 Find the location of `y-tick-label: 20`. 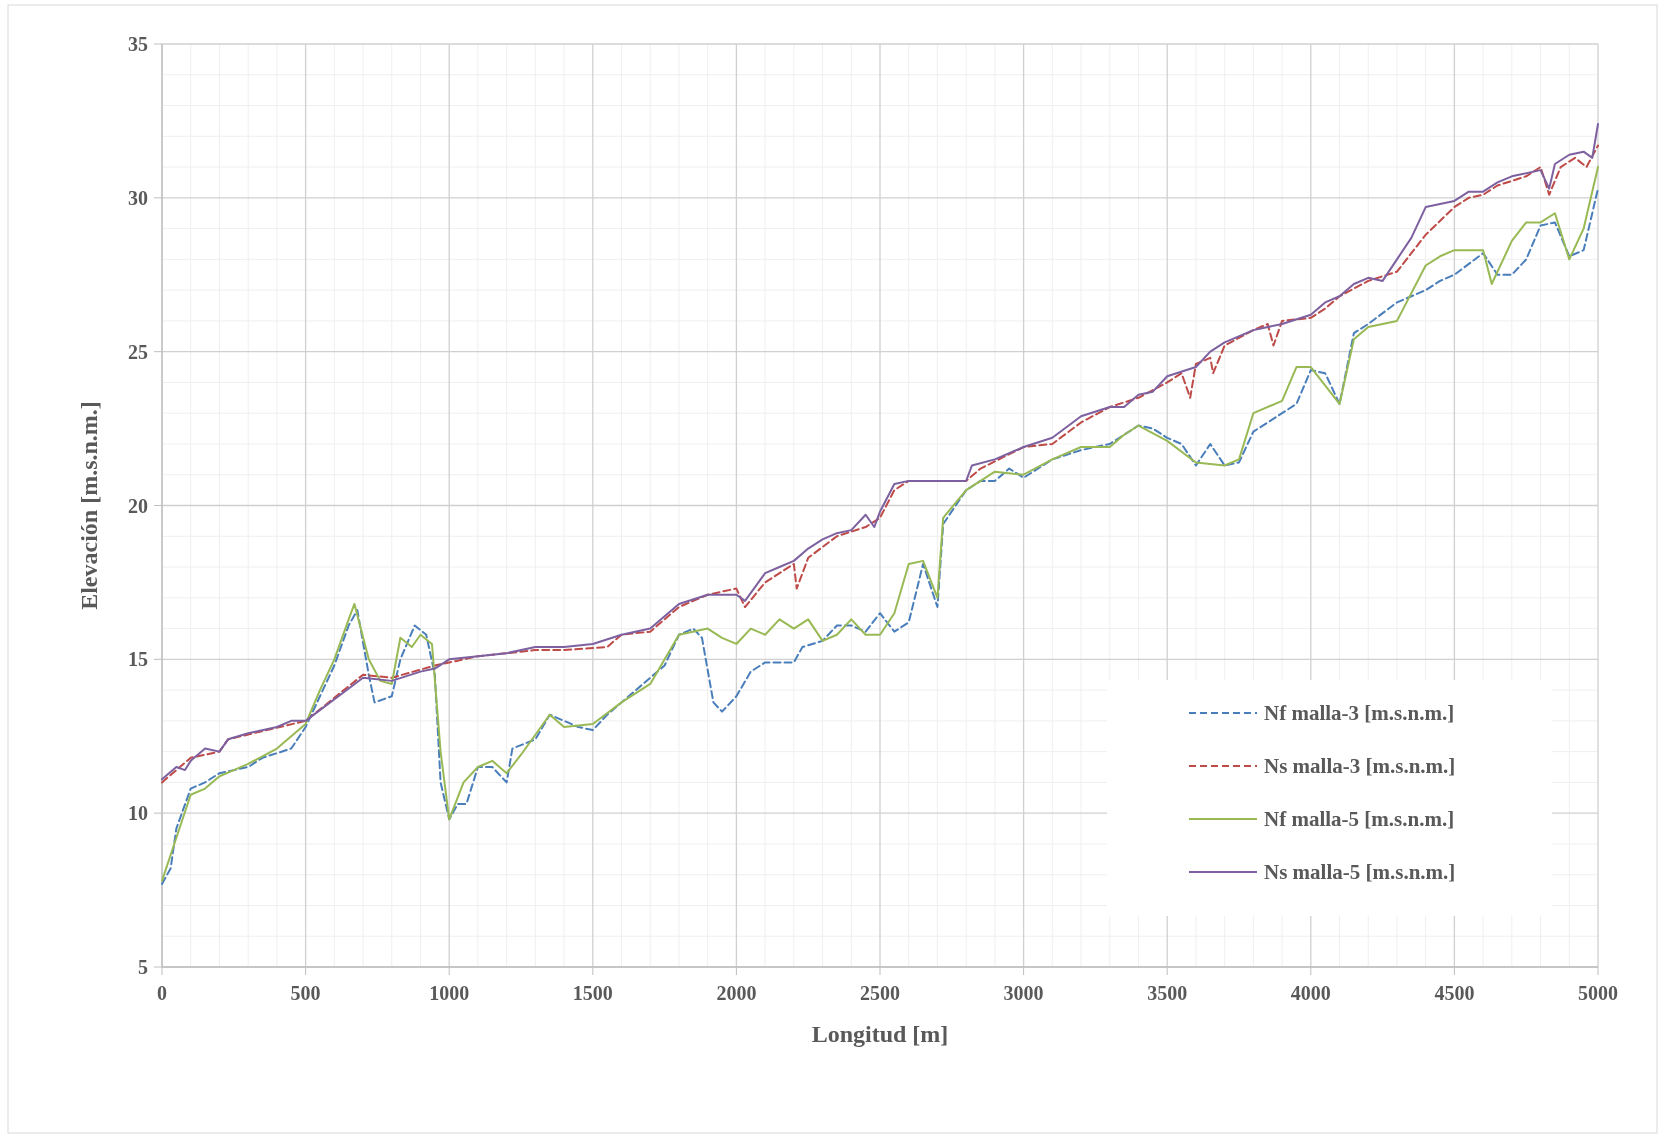

y-tick-label: 20 is located at coordinates (138, 505).